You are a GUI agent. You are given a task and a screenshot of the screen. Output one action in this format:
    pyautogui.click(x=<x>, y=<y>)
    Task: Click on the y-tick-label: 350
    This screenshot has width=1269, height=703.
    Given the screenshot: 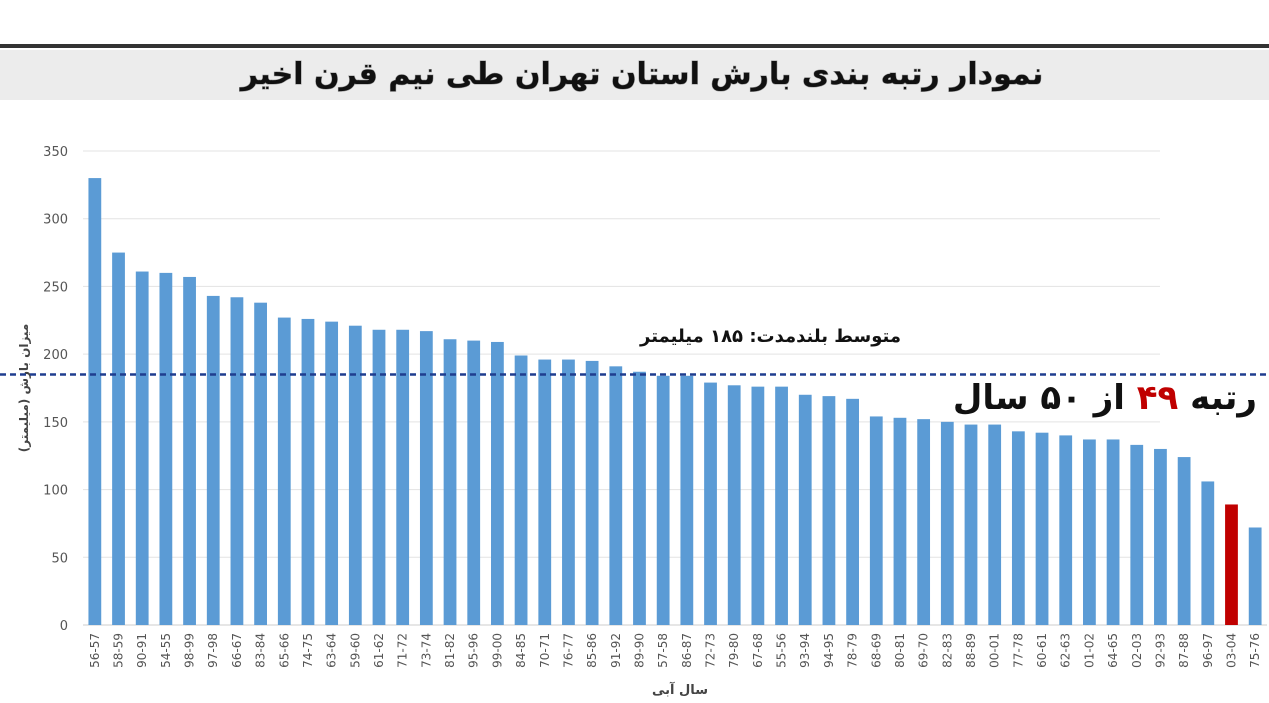 What is the action you would take?
    pyautogui.click(x=55, y=152)
    